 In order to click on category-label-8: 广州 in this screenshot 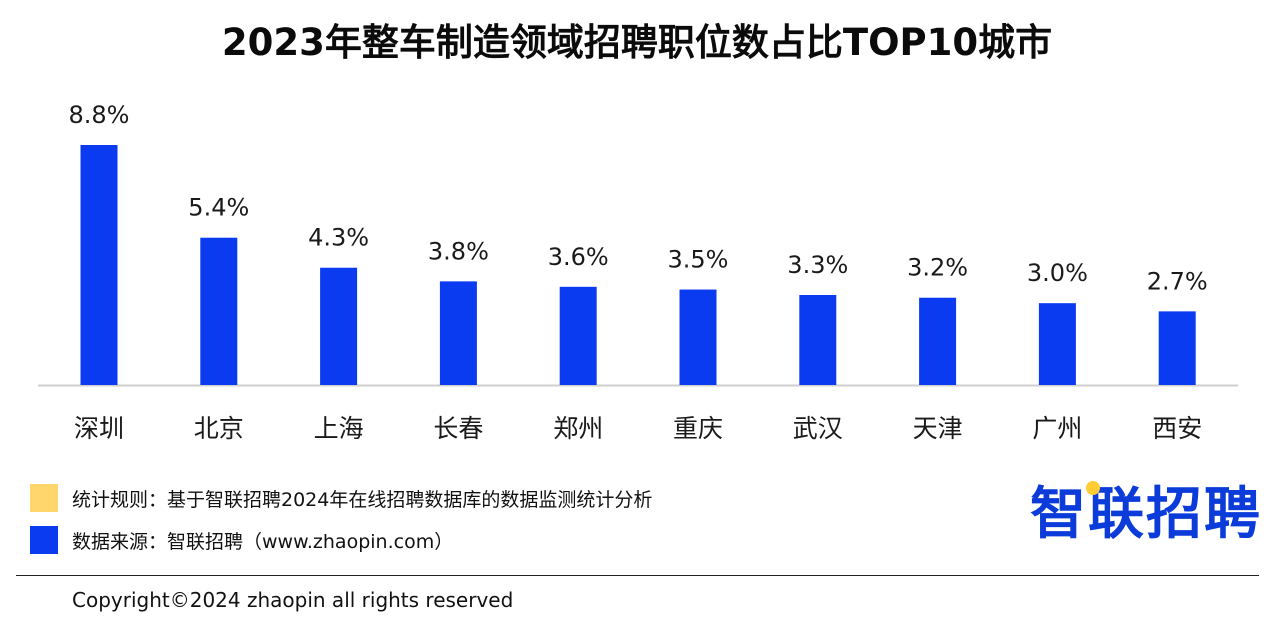, I will do `click(1057, 428)`.